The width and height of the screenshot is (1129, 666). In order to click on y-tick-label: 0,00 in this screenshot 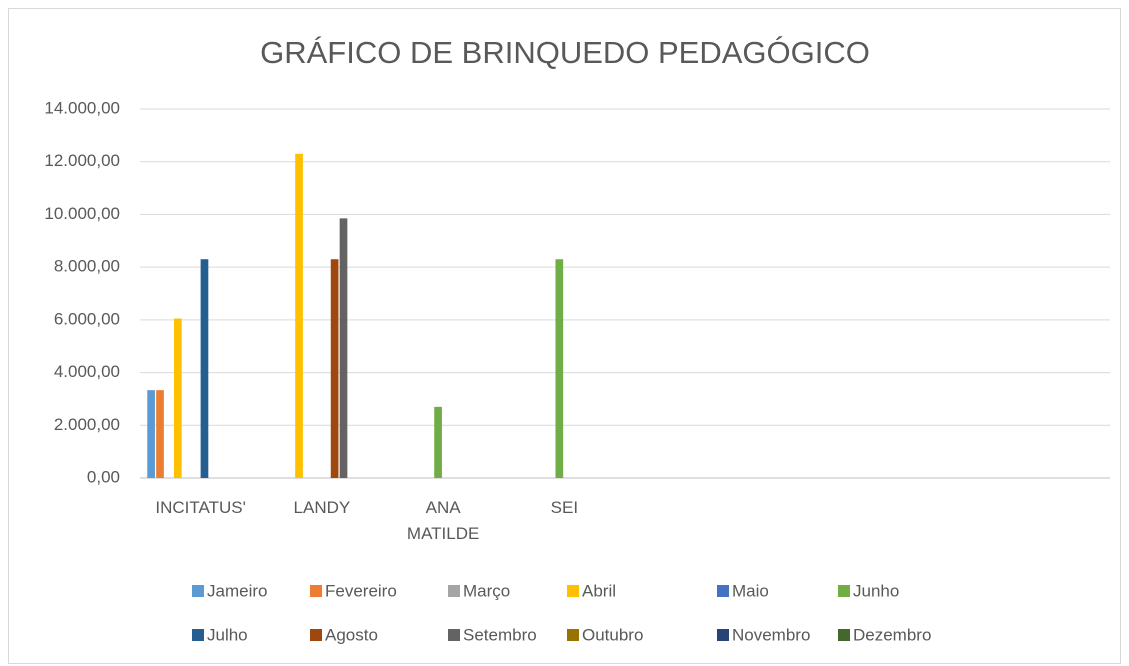, I will do `click(103, 476)`.